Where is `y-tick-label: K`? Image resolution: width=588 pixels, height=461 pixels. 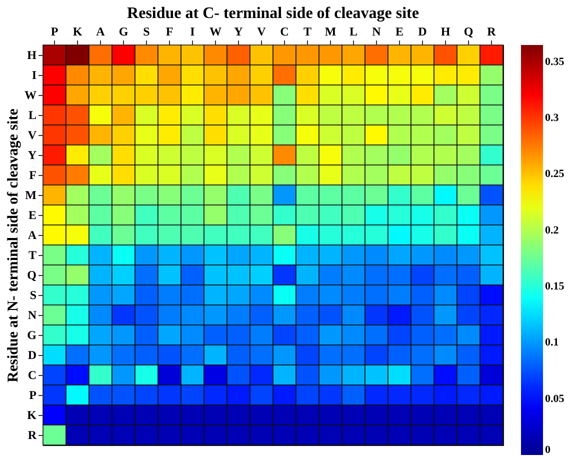 y-tick-label: K is located at coordinates (32, 415).